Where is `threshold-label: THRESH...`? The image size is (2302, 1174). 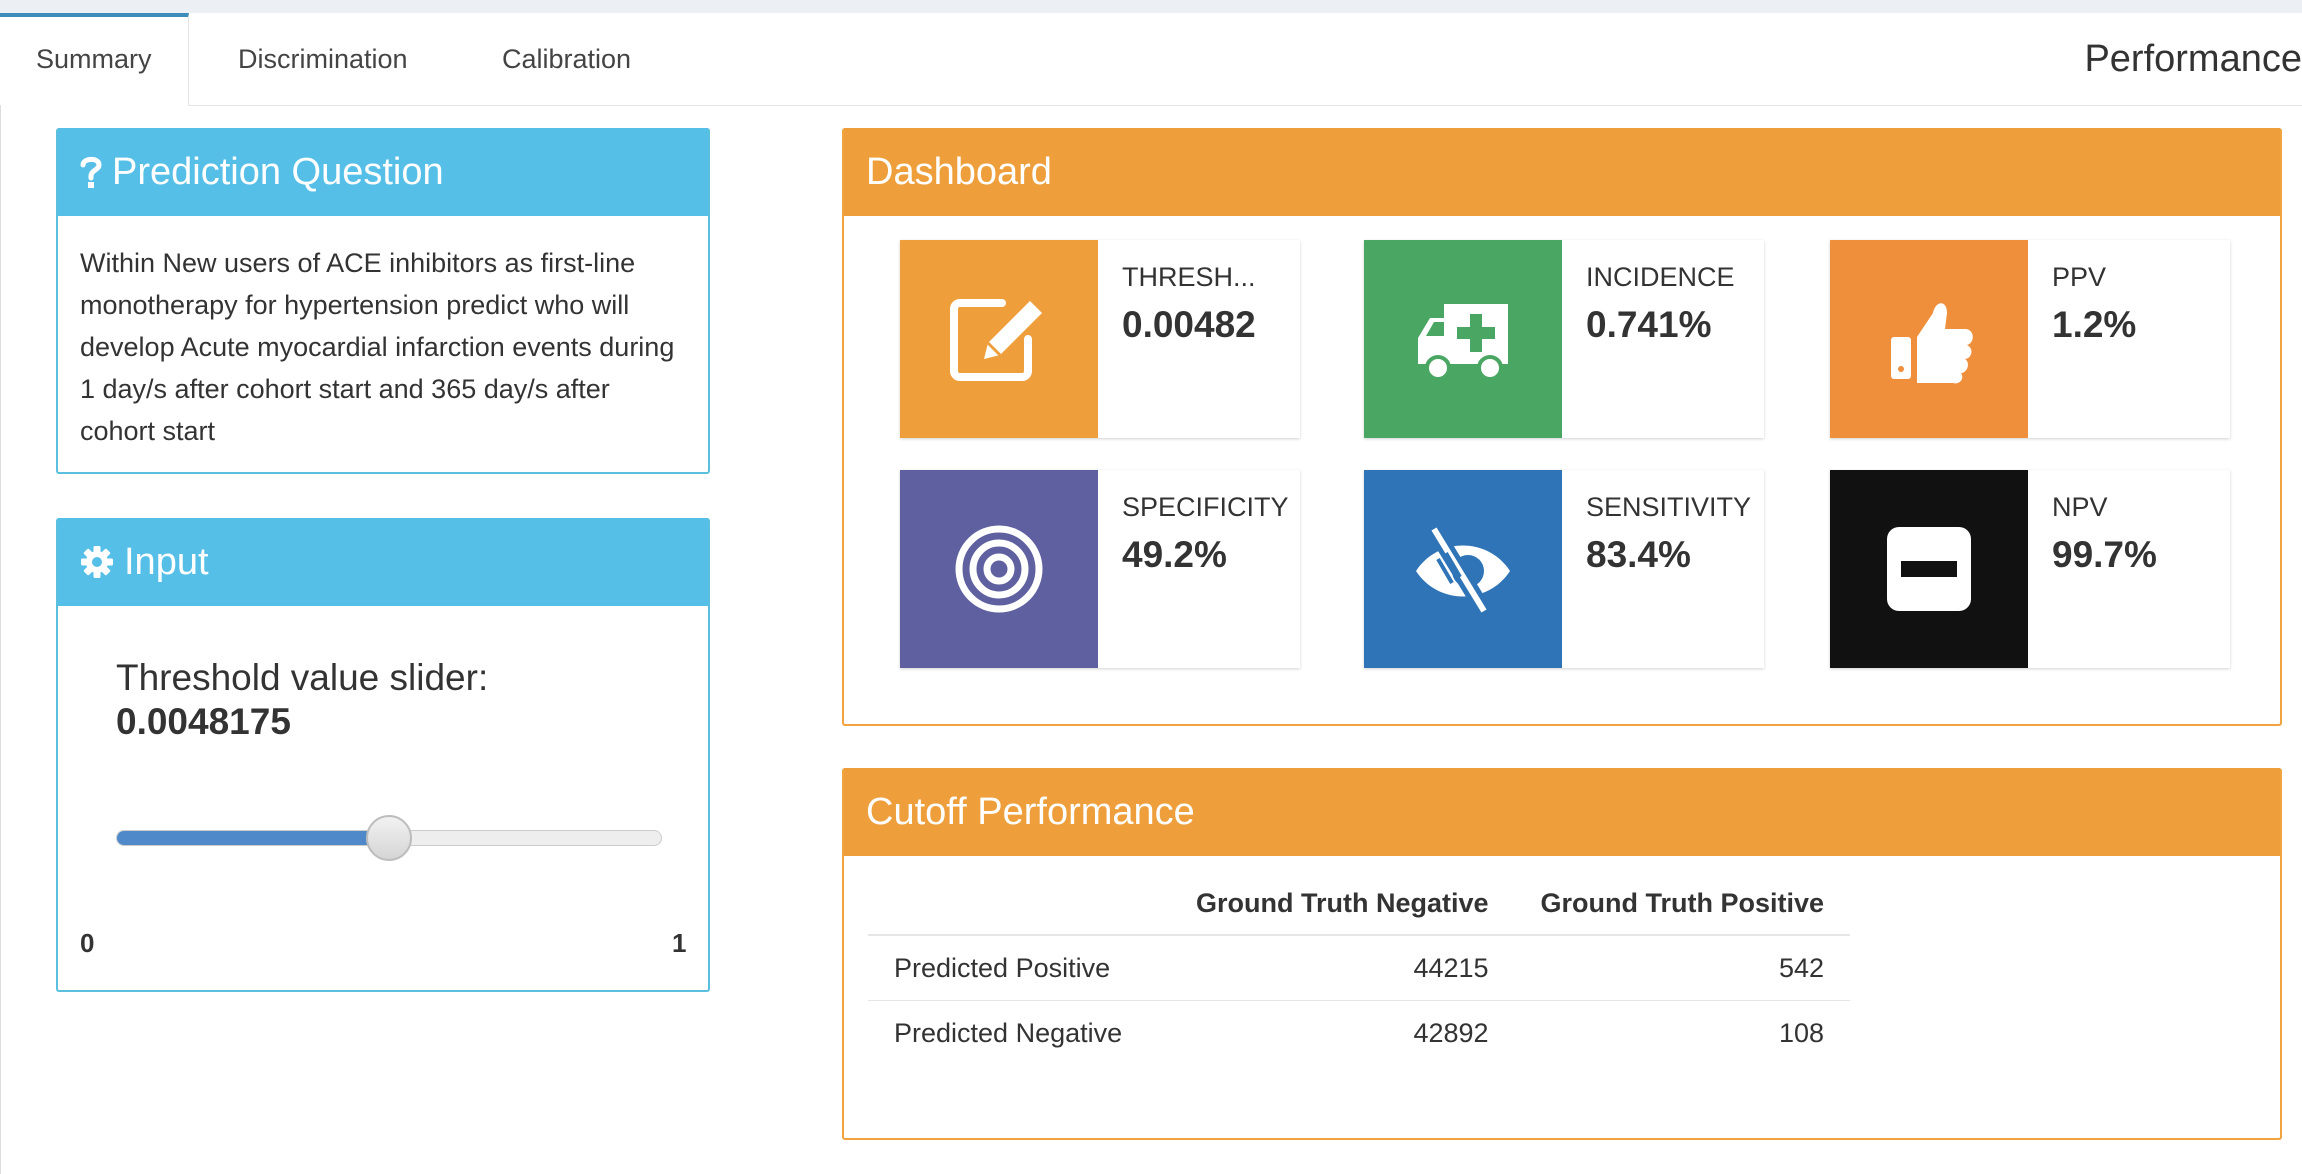
threshold-label: THRESH... is located at coordinates (1189, 277).